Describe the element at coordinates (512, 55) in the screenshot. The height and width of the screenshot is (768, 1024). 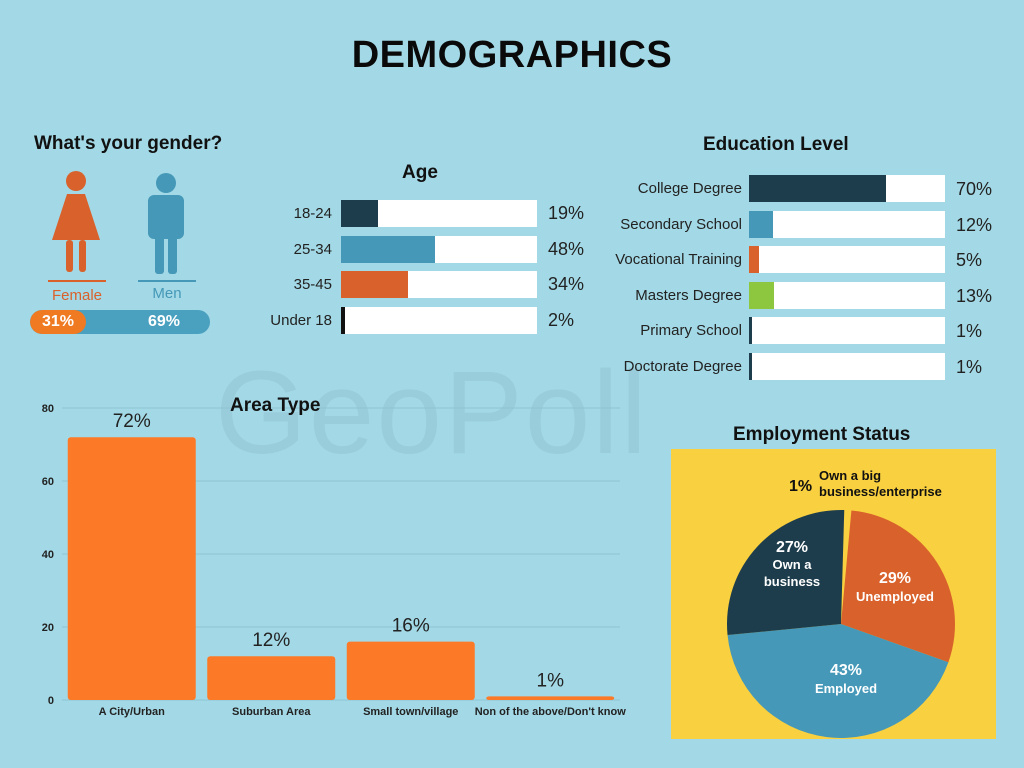
I see `page-title: DEMOGRAPHICS` at that location.